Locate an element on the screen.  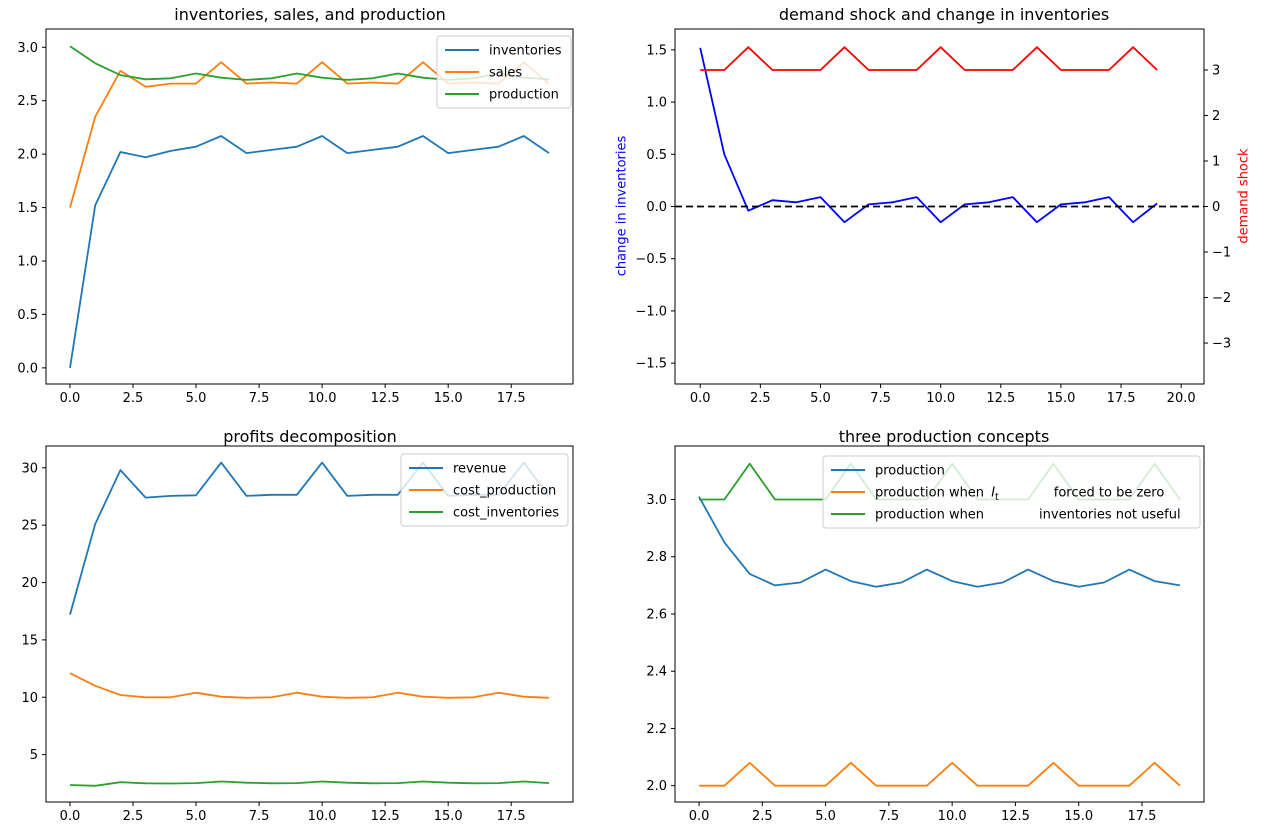
y-axis-ticks: 0.0 0.5 1.0 1.5 2.0 2.5 3.0 is located at coordinates (31, 208).